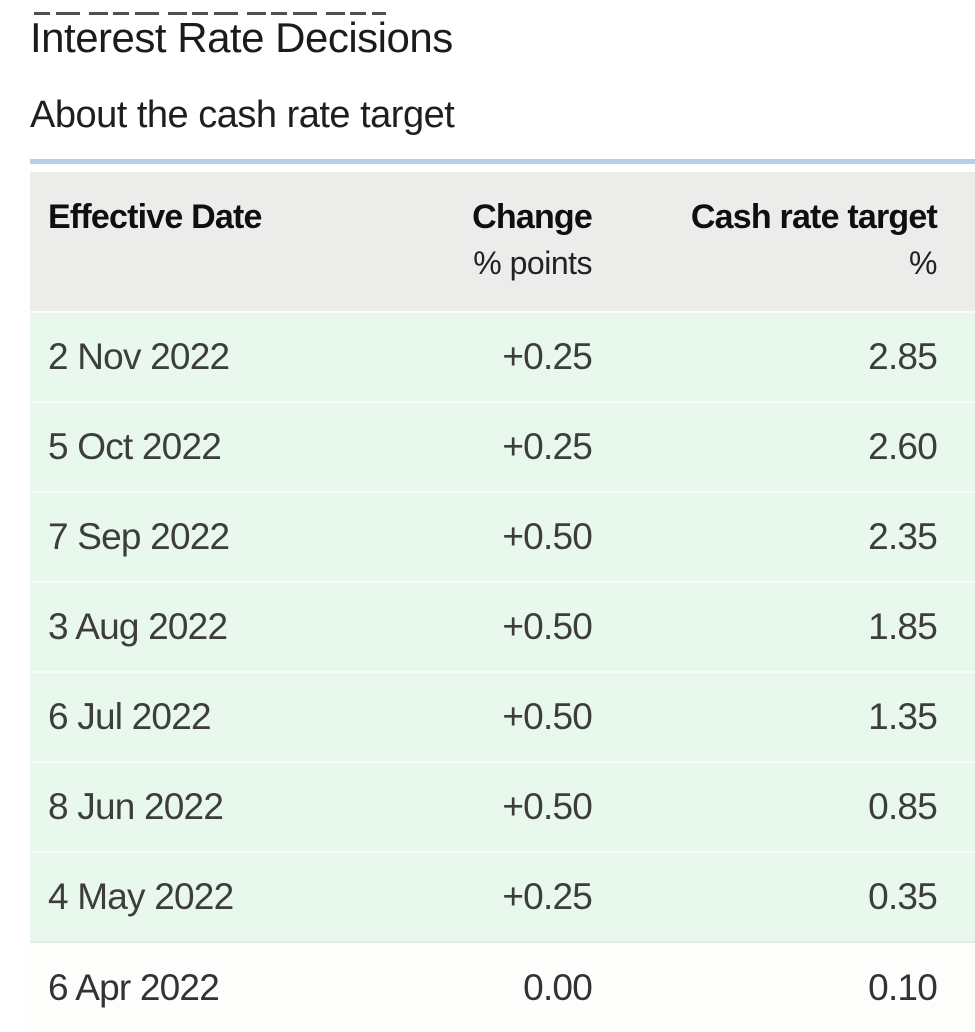 The height and width of the screenshot is (1032, 975). I want to click on col-header-effective-date: Effective Date, so click(205, 242).